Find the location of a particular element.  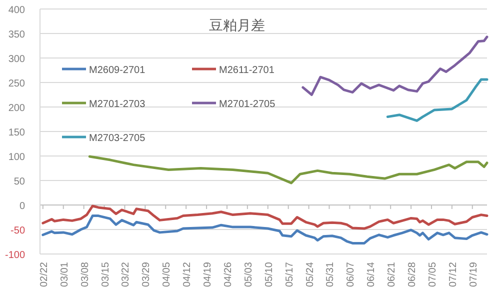

legend-label: M2701-2705 is located at coordinates (247, 104).